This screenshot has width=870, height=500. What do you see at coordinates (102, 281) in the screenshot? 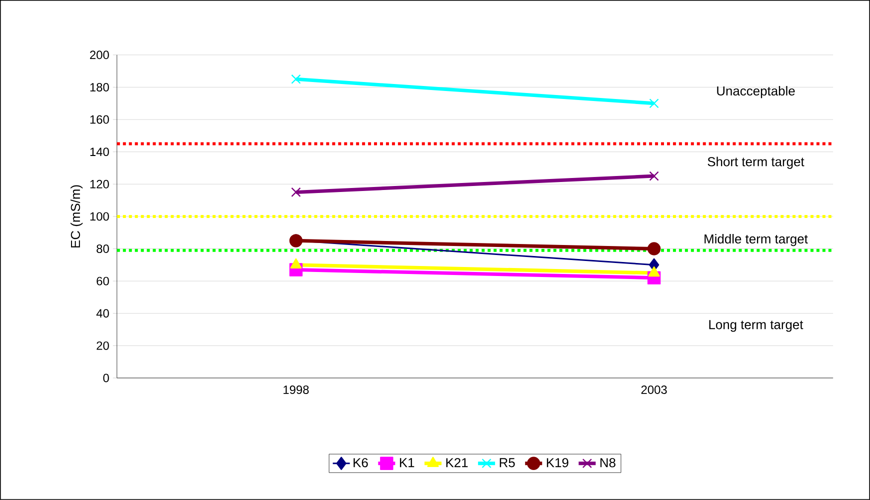
I see `y-tick-label: 60` at bounding box center [102, 281].